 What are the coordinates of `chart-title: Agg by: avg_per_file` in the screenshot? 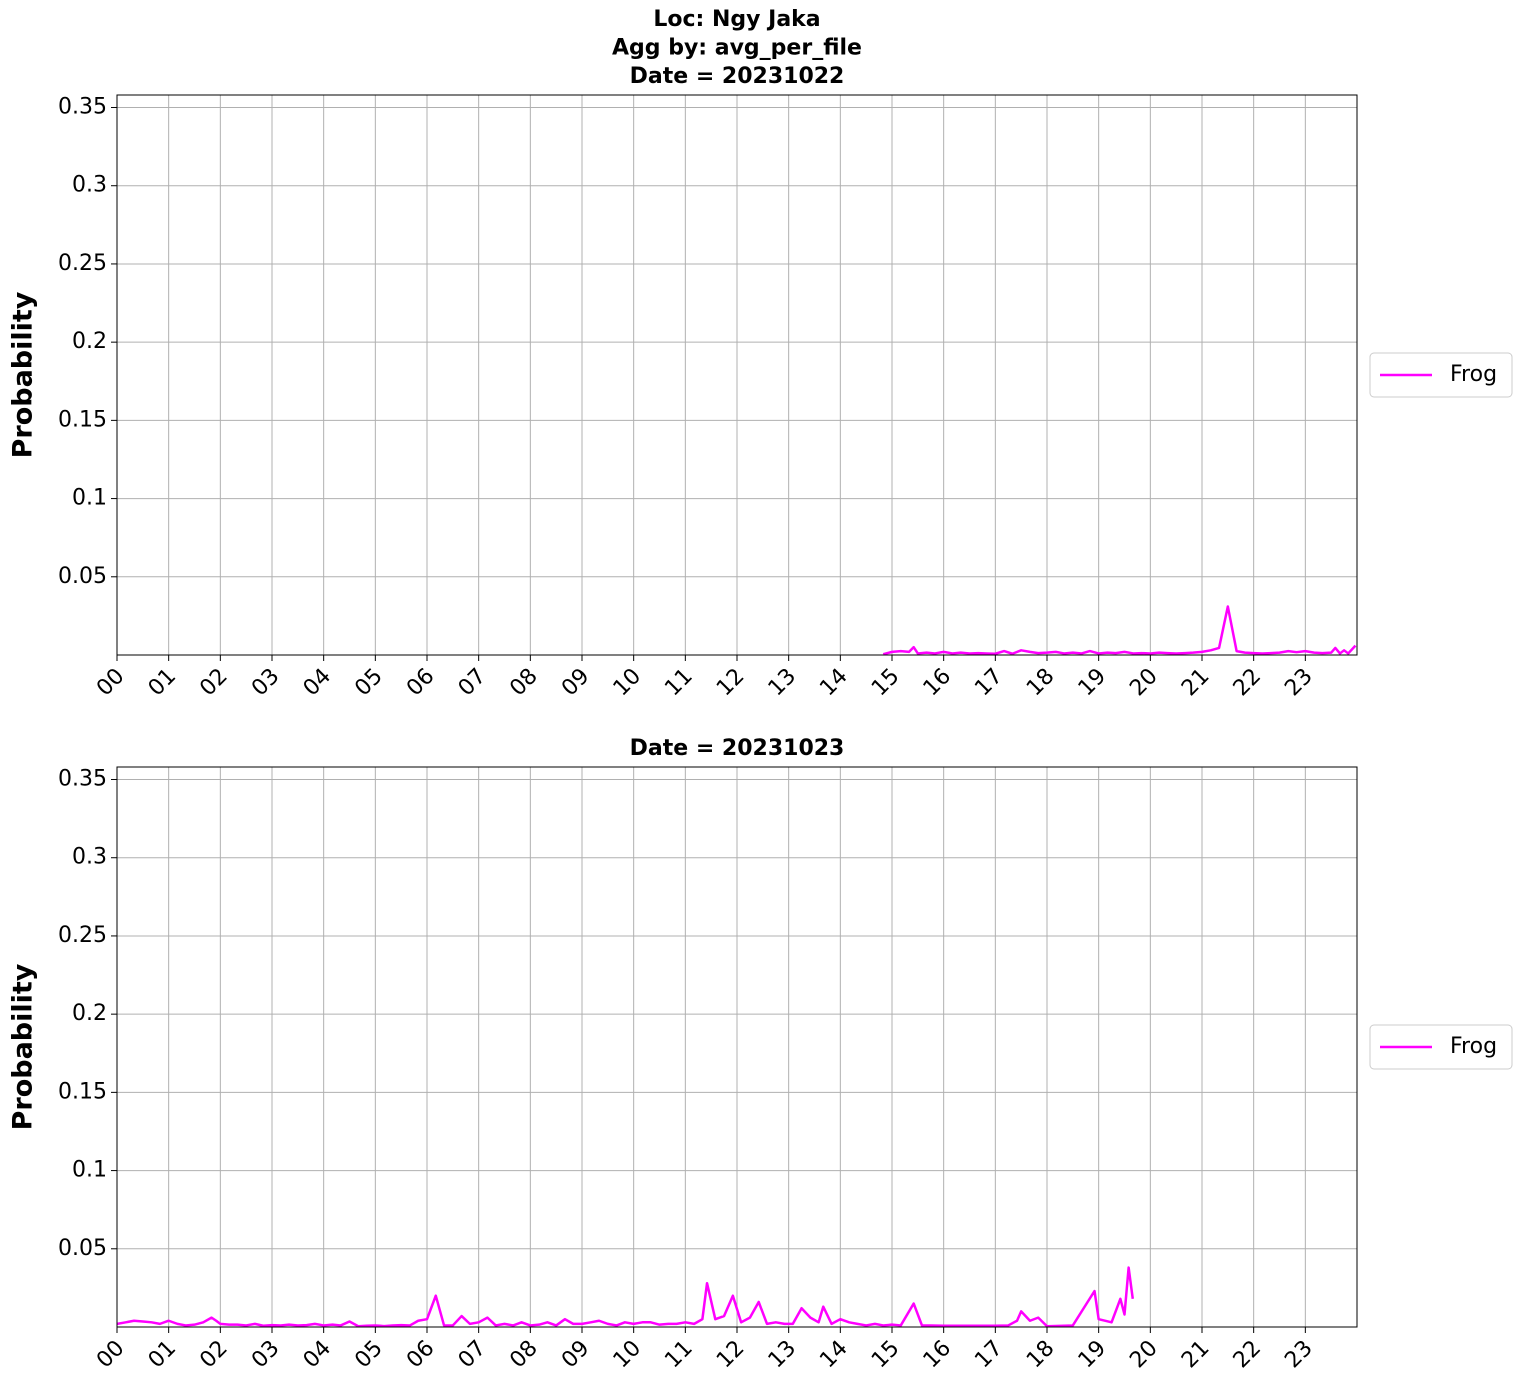 It's located at (737, 48).